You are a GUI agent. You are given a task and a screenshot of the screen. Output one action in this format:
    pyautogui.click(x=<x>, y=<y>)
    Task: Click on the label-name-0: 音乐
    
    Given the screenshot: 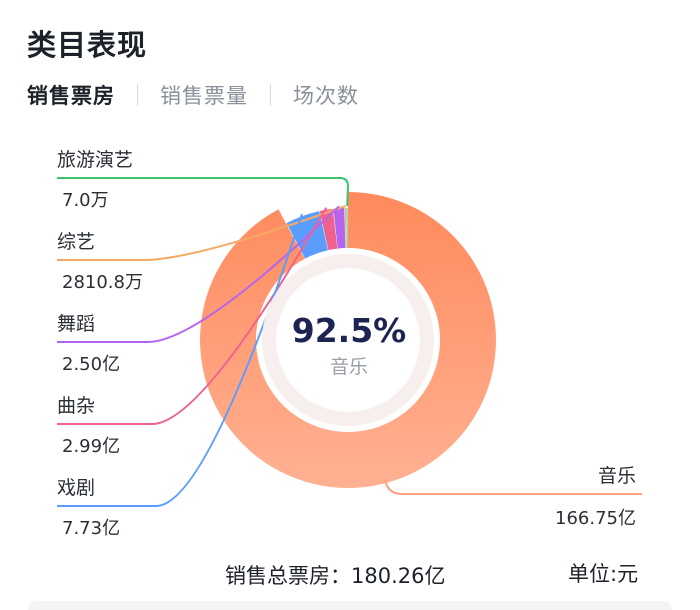 What is the action you would take?
    pyautogui.click(x=617, y=476)
    